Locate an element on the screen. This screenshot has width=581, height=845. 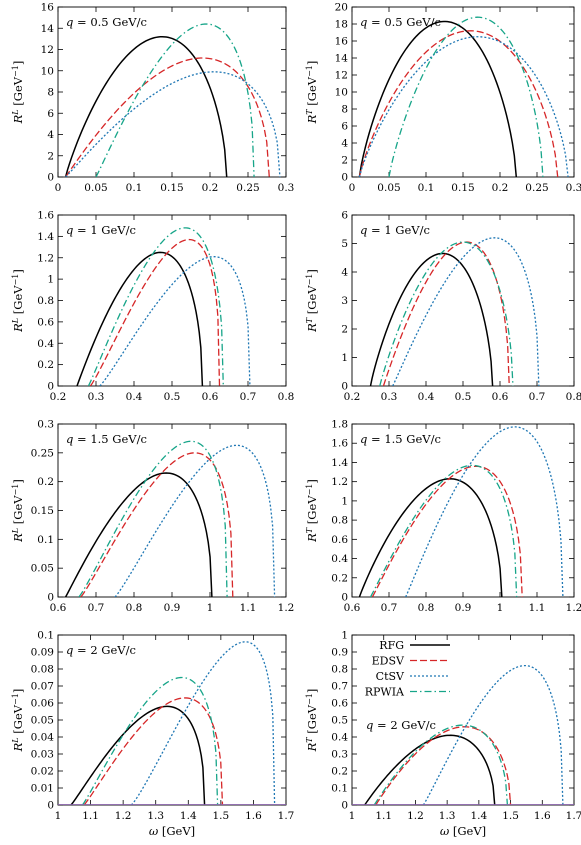
legend-label-rpwia: RPWIA is located at coordinates (385, 692).